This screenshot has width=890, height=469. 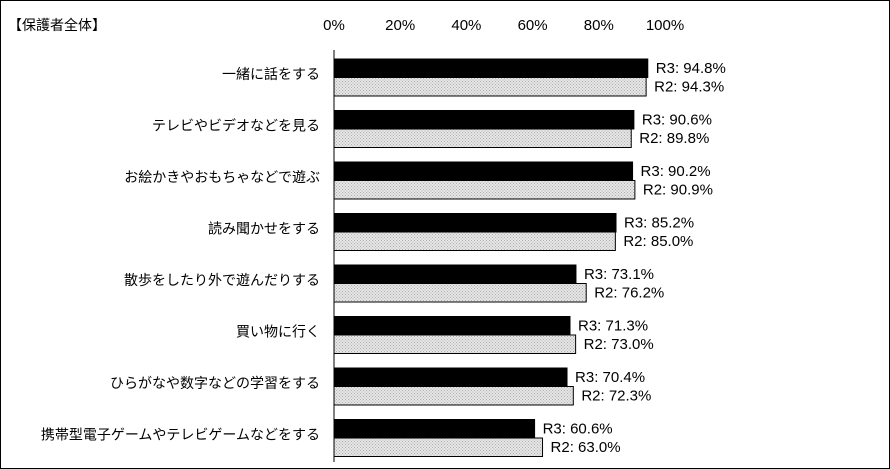 I want to click on data-label-r3: R3: 94.8%, so click(x=691, y=68).